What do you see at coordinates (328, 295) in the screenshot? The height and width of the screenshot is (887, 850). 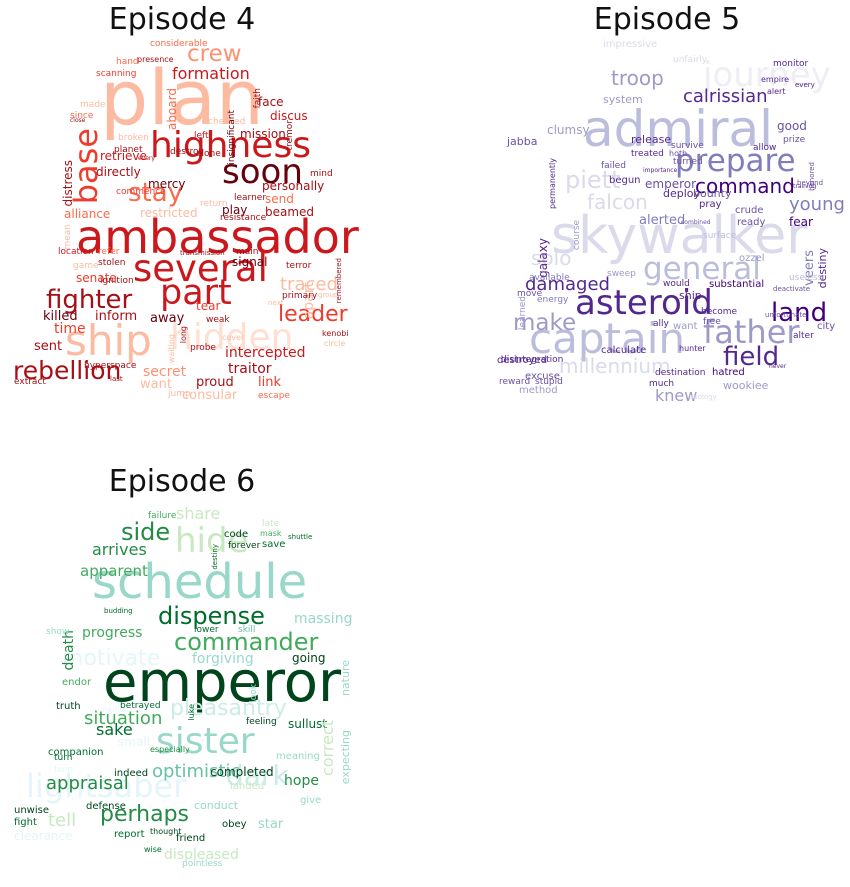 I see `cloud-word: group` at bounding box center [328, 295].